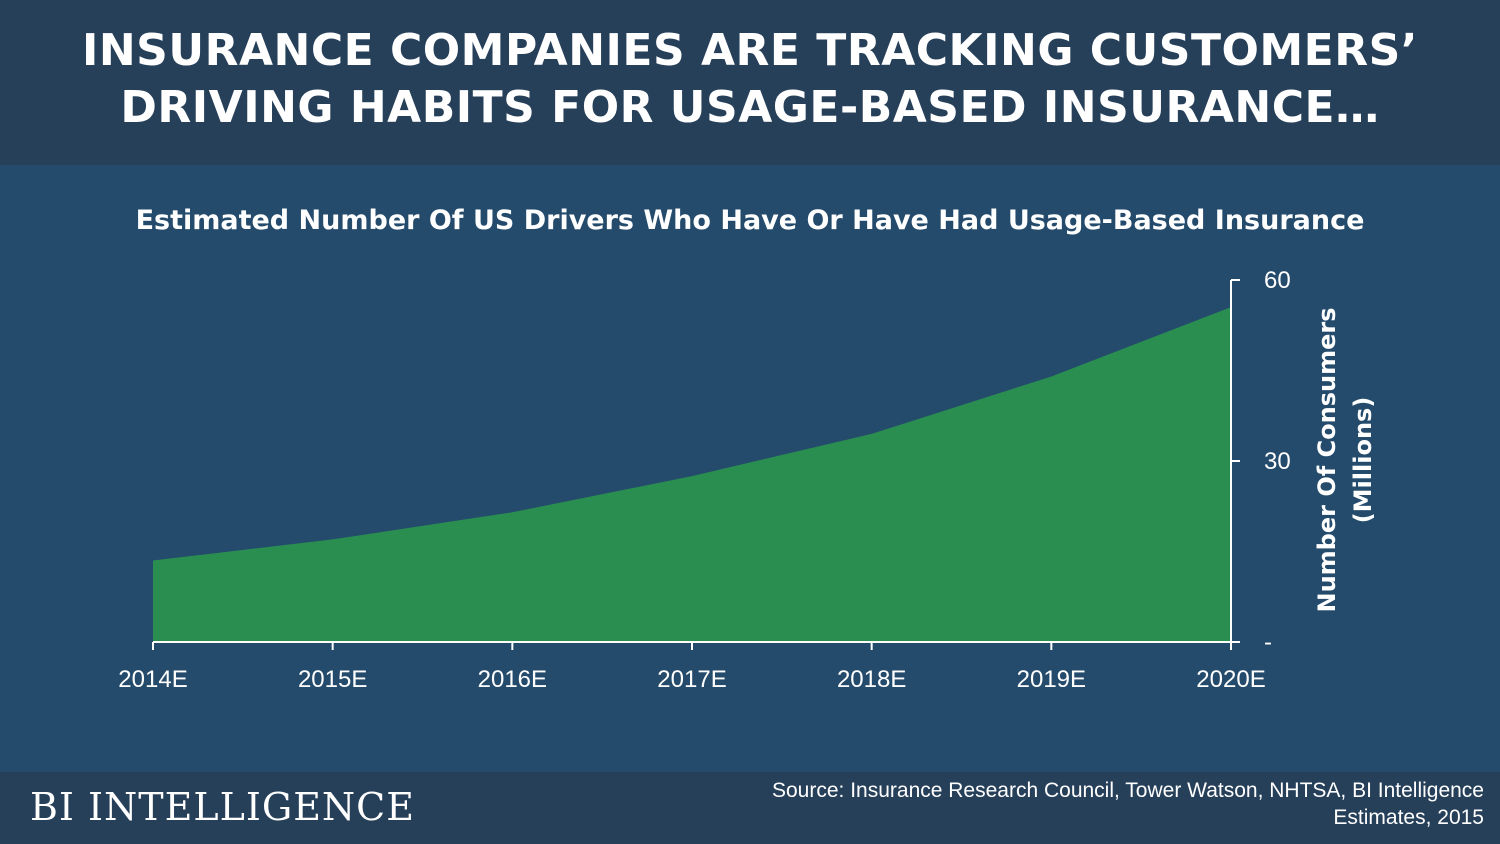  I want to click on footer-bar, so click(750, 808).